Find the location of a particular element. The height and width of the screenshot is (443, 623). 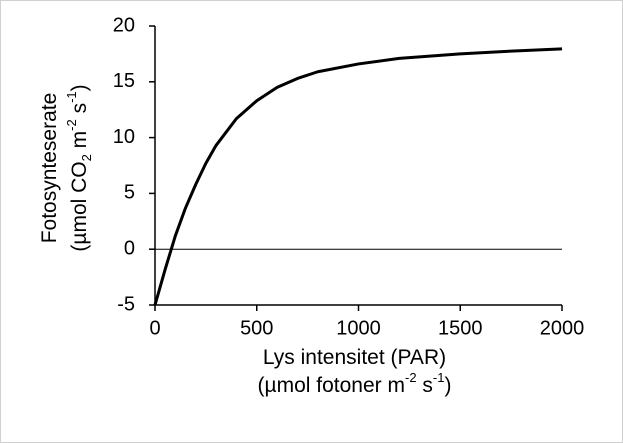

xlabel-text: Lys intensitet (PAR) is located at coordinates (354, 357).